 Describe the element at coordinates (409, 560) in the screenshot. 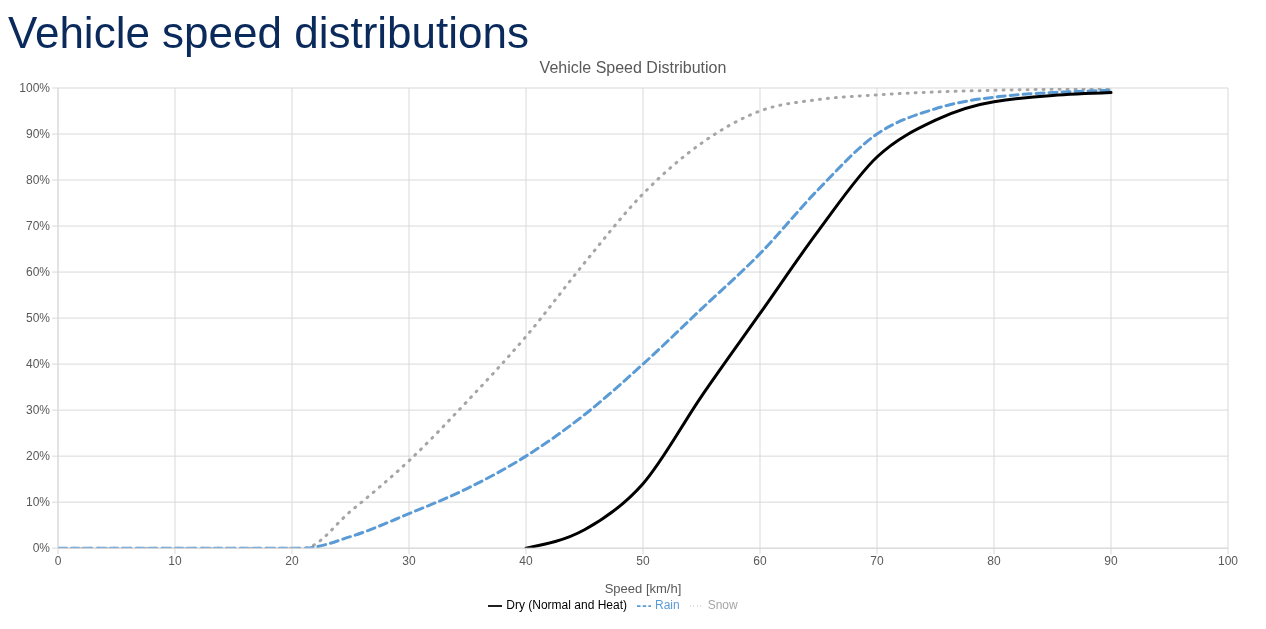

I see `x-tick-label: 30` at that location.